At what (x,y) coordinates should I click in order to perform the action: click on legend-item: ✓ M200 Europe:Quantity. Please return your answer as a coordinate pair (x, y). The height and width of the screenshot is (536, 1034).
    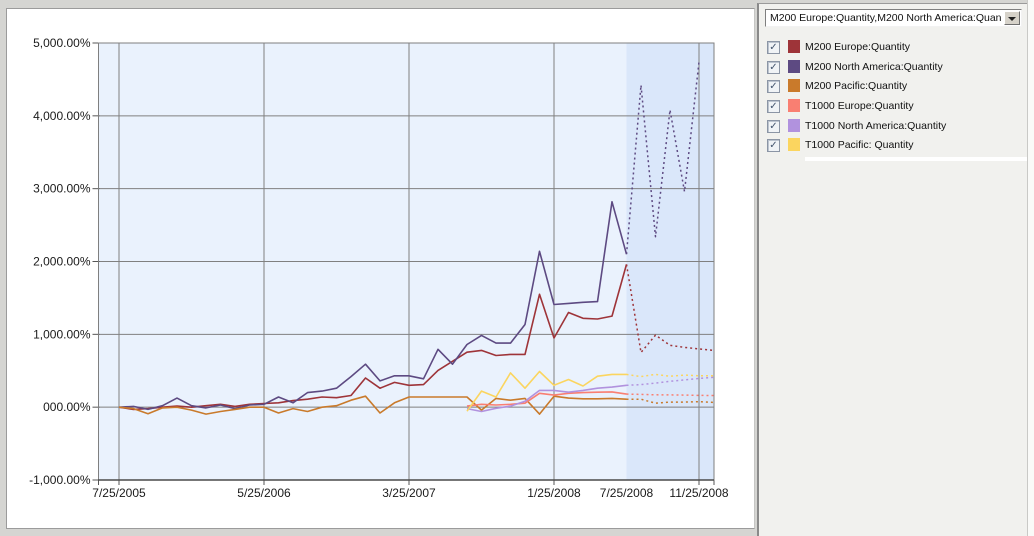
    Looking at the image, I should click on (893, 49).